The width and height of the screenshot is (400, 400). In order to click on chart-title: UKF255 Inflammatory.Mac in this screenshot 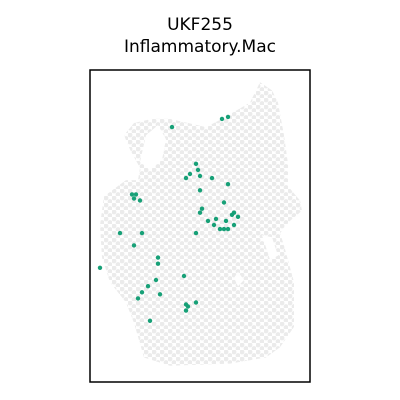, I will do `click(200, 36)`.